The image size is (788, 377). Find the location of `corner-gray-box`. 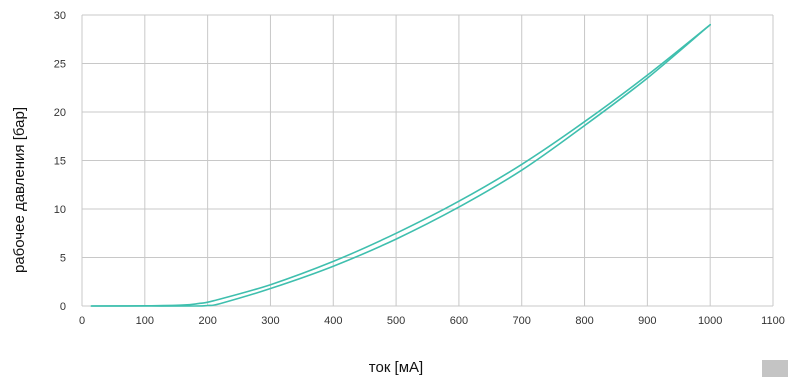

corner-gray-box is located at coordinates (775, 368).